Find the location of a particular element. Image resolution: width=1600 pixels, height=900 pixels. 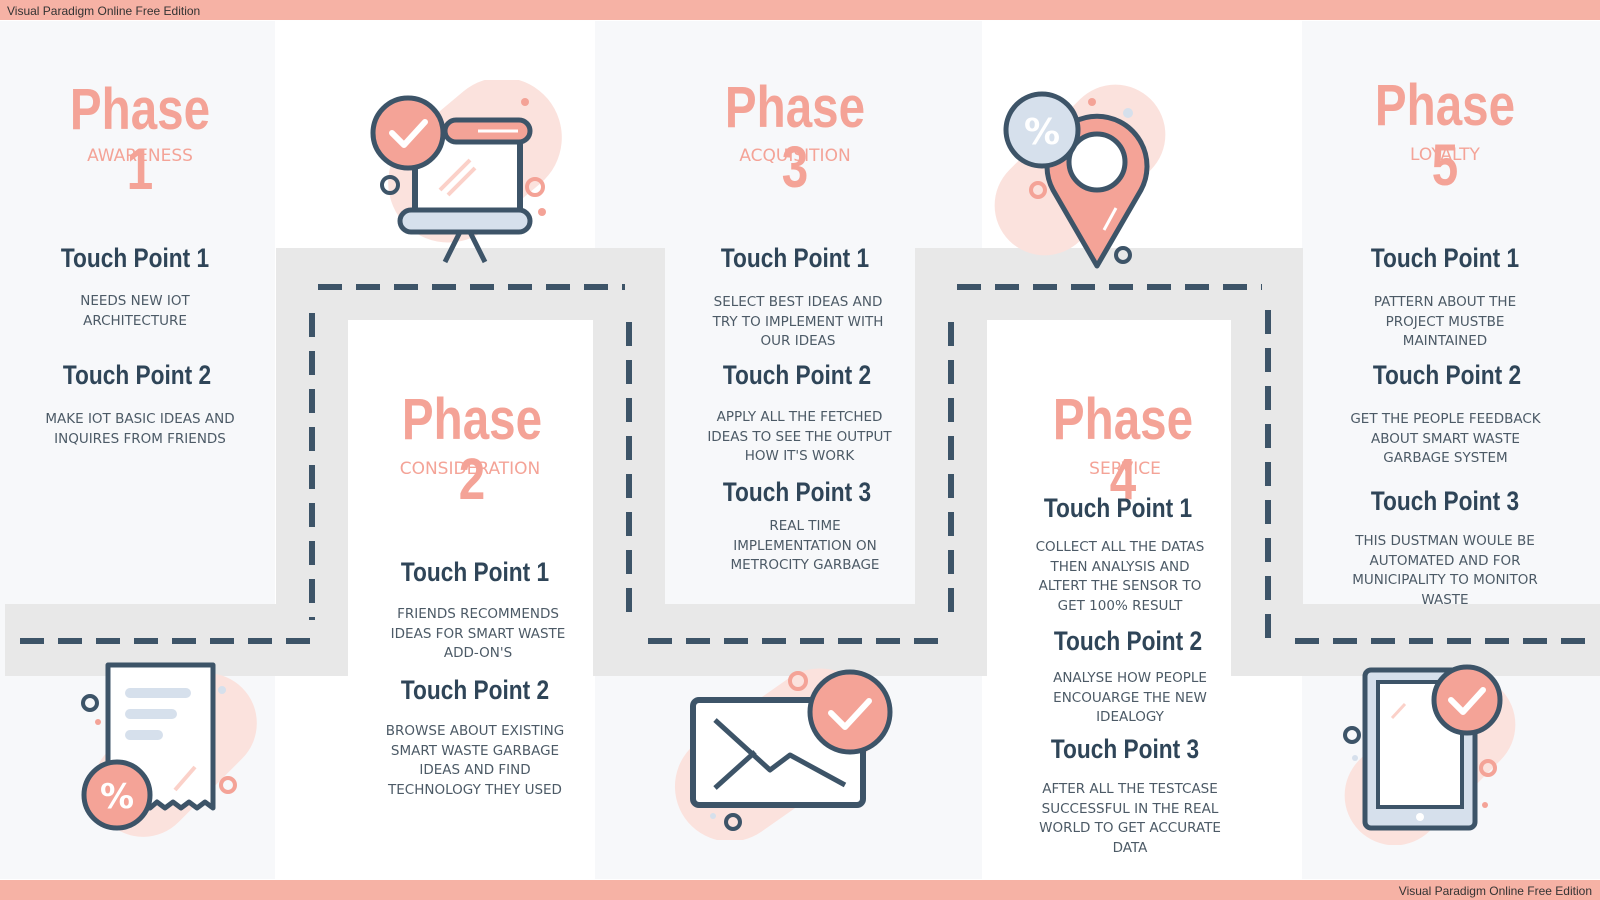

phase-2-touchpoint-1-title: Touch Point 1 is located at coordinates (475, 572).